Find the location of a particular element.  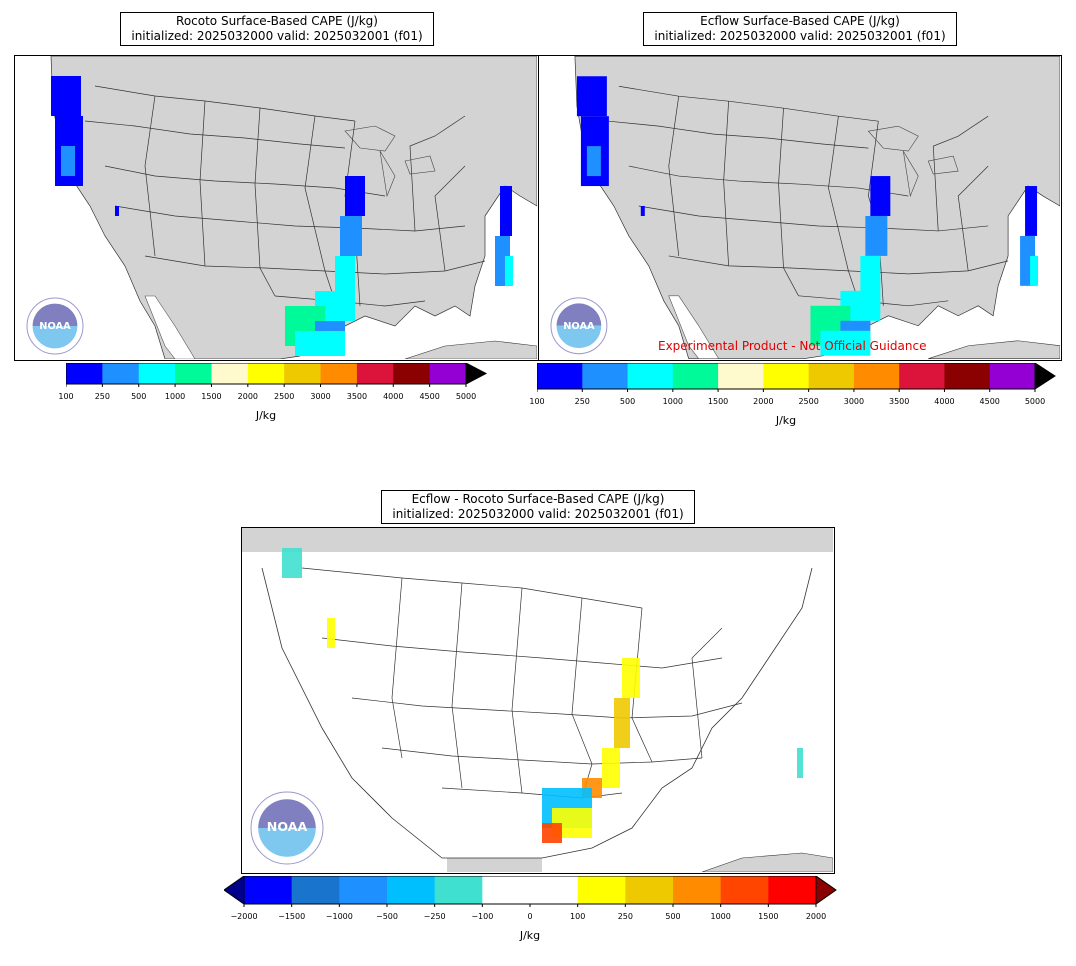

colorbar-extend-low is located at coordinates (234, 890).